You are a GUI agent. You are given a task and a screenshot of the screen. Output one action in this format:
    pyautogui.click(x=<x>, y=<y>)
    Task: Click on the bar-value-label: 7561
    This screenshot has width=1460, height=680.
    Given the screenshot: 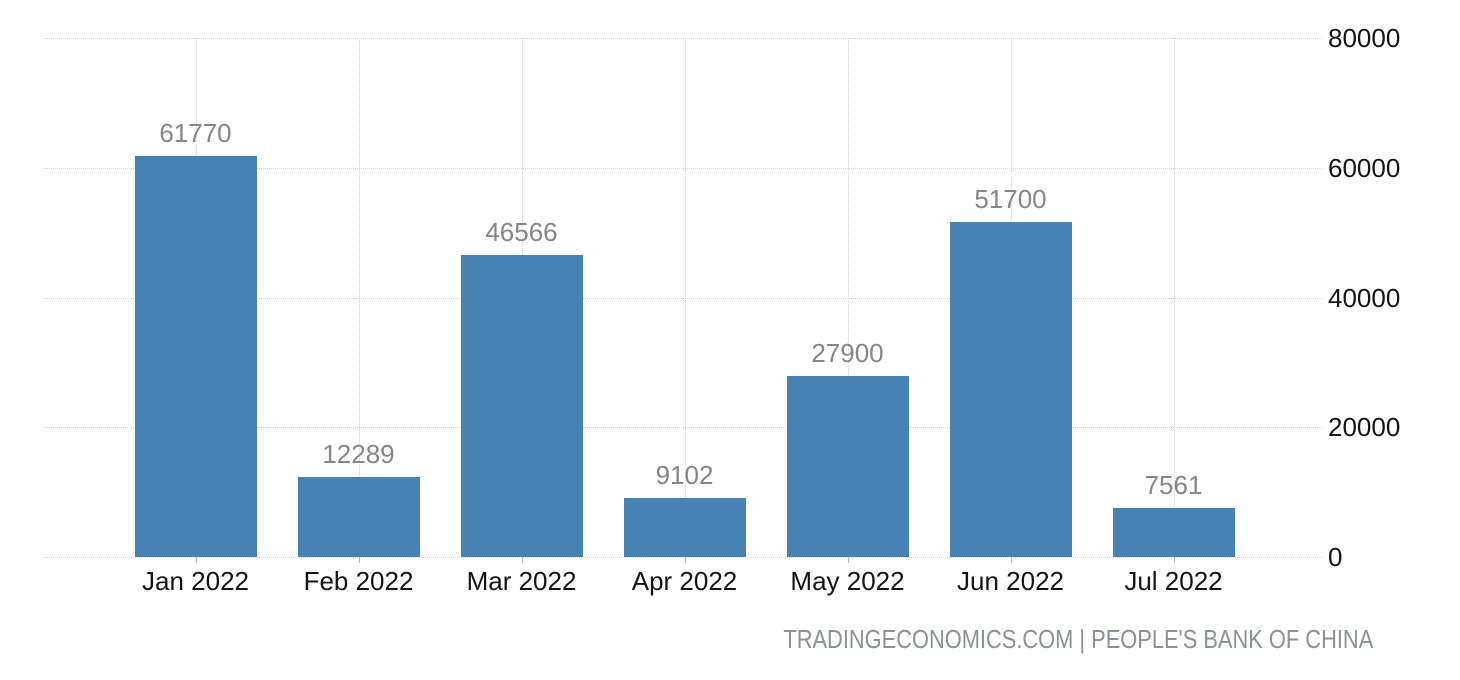 What is the action you would take?
    pyautogui.click(x=1173, y=484)
    